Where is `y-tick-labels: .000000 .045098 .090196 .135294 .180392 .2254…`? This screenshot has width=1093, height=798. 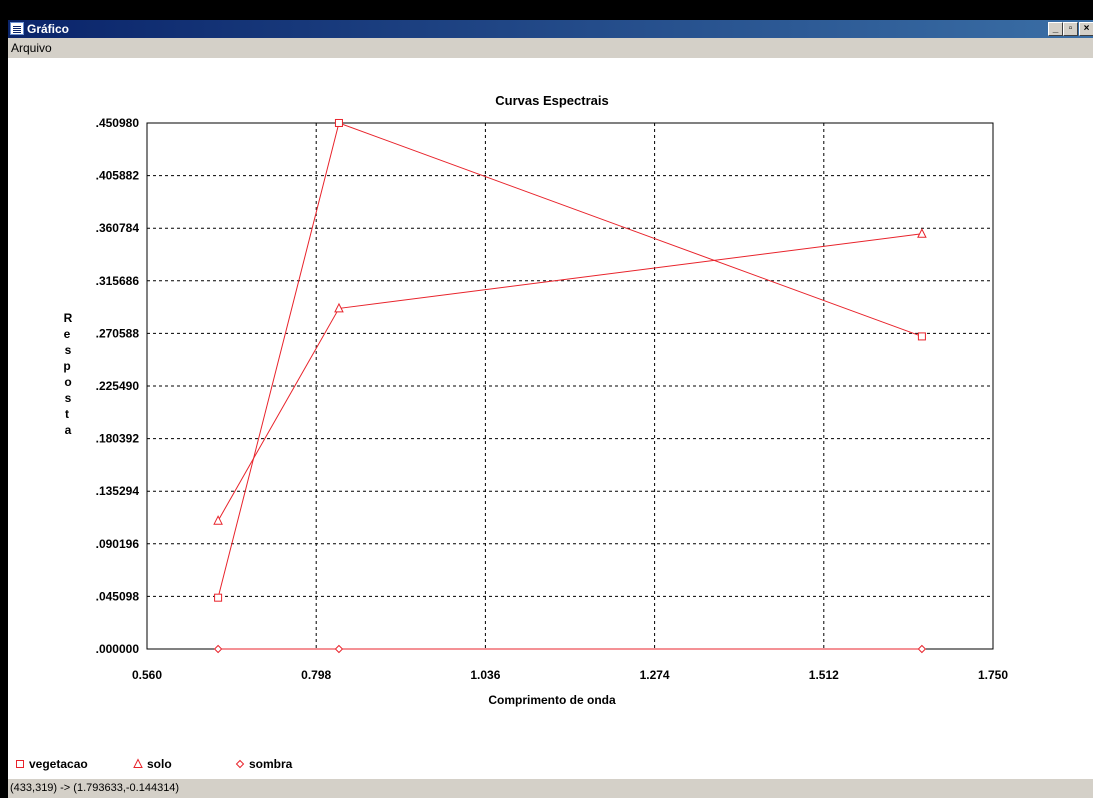
y-tick-labels: .000000 .045098 .090196 .135294 .180392 .2254… is located at coordinates (118, 386).